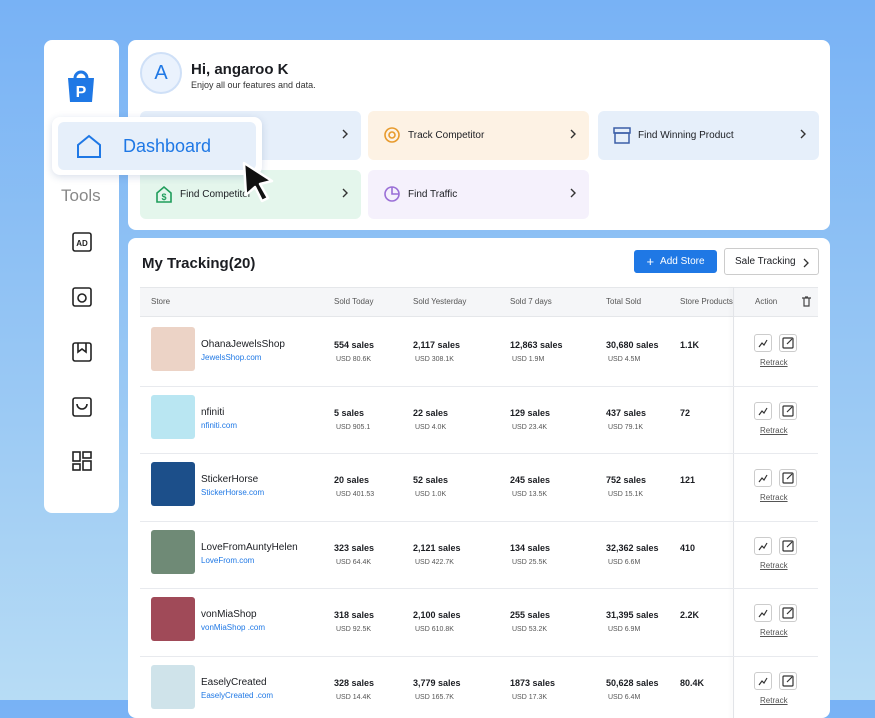  What do you see at coordinates (233, 627) in the screenshot?
I see `store-link: vonMiaShop .com` at bounding box center [233, 627].